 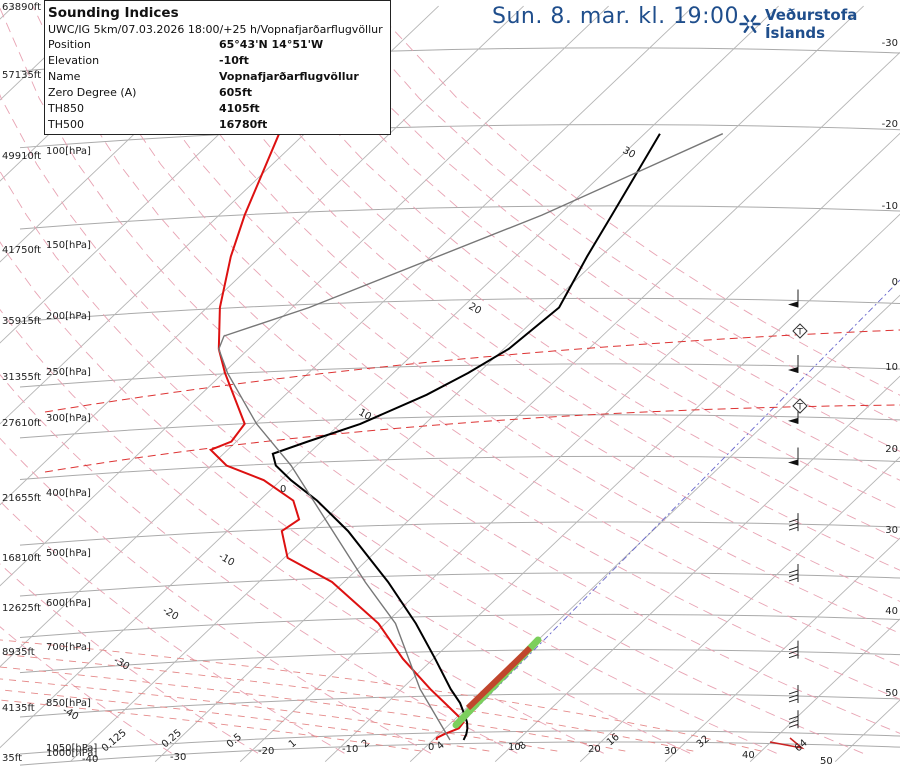 What do you see at coordinates (613, 740) in the screenshot?
I see `bottom-axis-label: 16` at bounding box center [613, 740].